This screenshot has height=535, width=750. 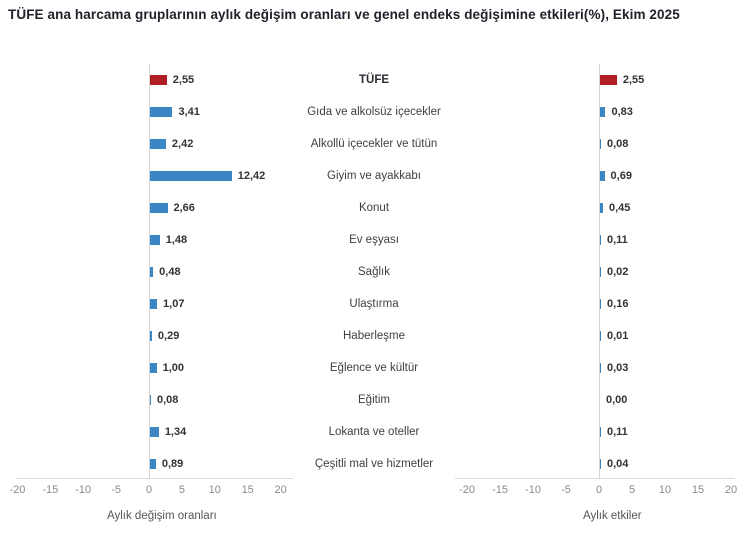 What do you see at coordinates (184, 208) in the screenshot?
I see `bar-value-label: 2,66` at bounding box center [184, 208].